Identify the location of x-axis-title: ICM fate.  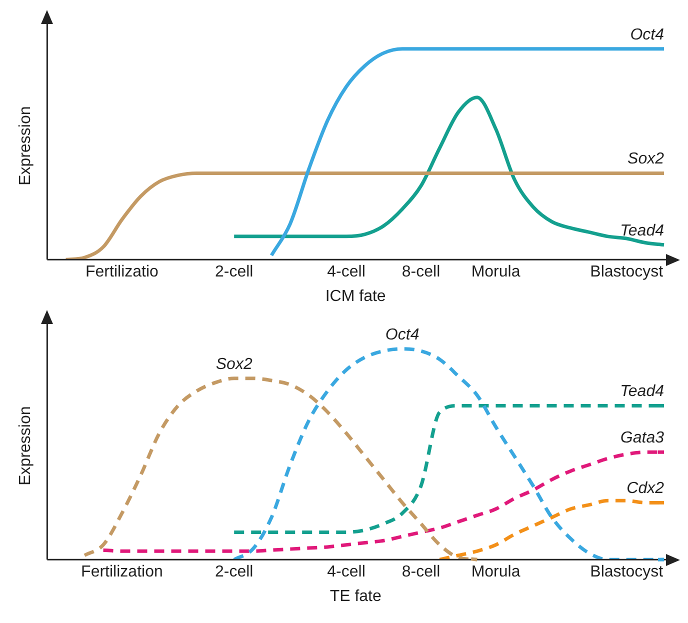
(355, 296).